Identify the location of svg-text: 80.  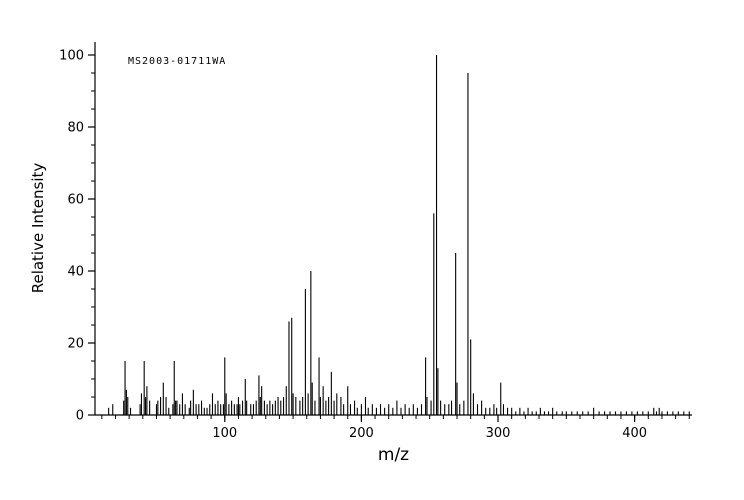
(75, 128).